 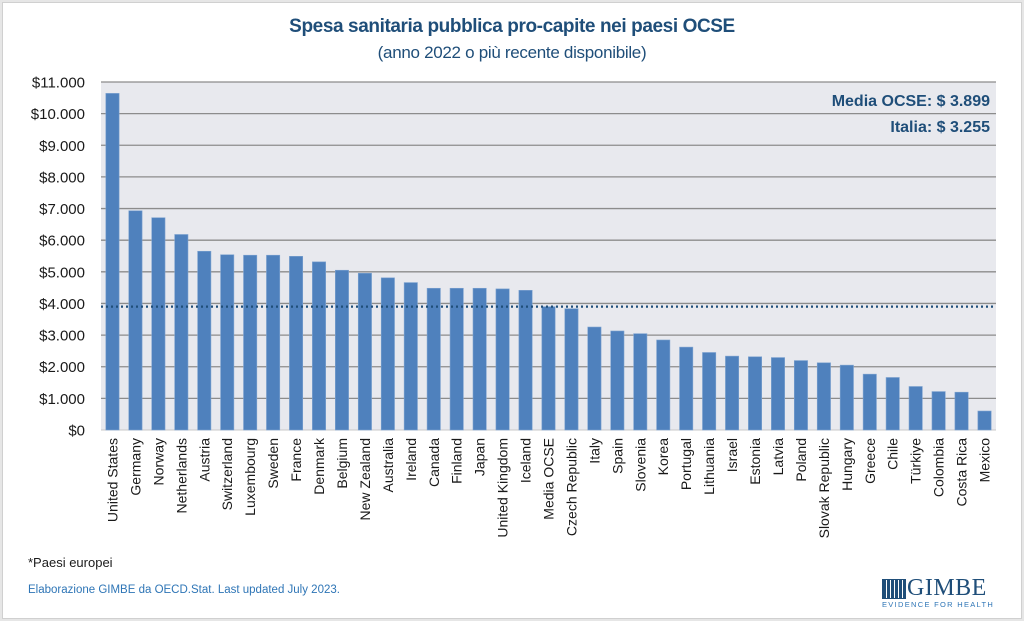 I want to click on gimbe-logo: GIMBE EVIDENCE FOR HEALTH, so click(x=942, y=594).